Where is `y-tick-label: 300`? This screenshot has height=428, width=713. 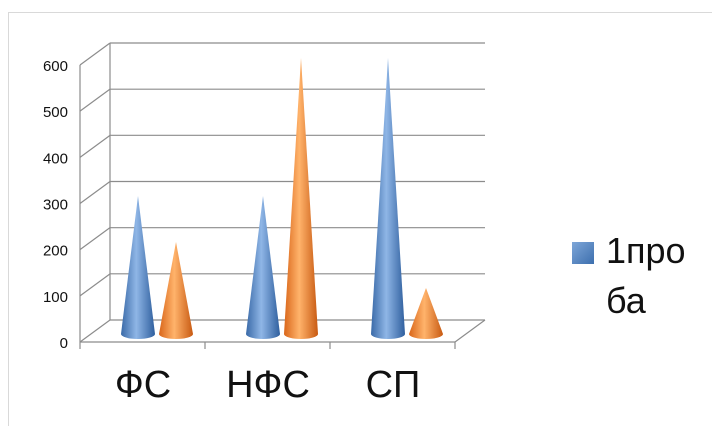 y-tick-label: 300 is located at coordinates (55, 205).